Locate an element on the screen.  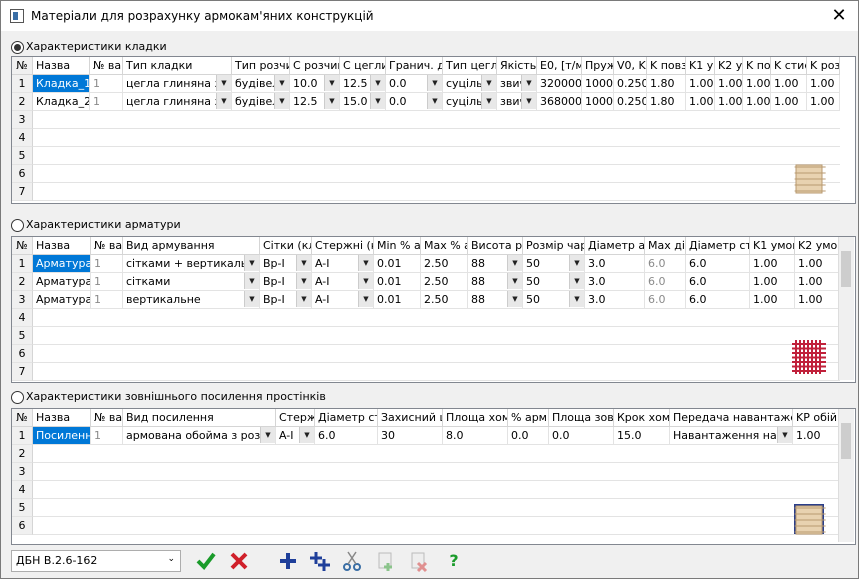
column-header: K2 умов is located at coordinates (817, 246).